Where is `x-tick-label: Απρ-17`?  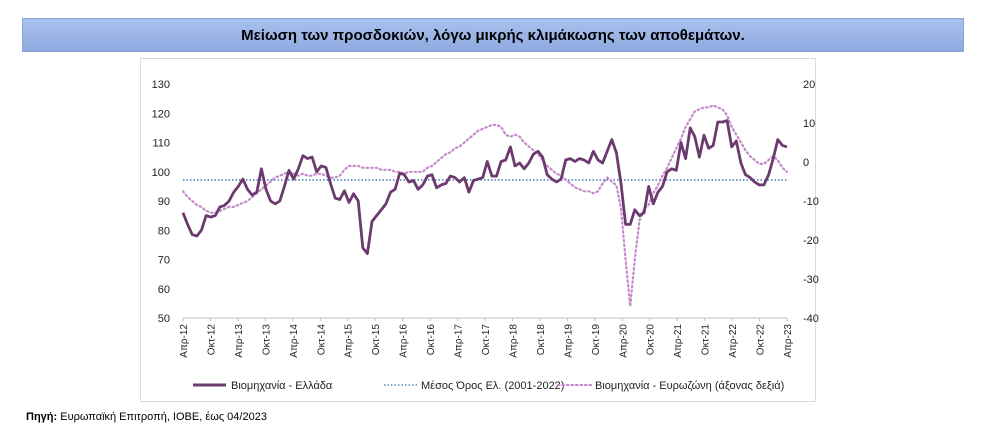 x-tick-label: Απρ-17 is located at coordinates (459, 341).